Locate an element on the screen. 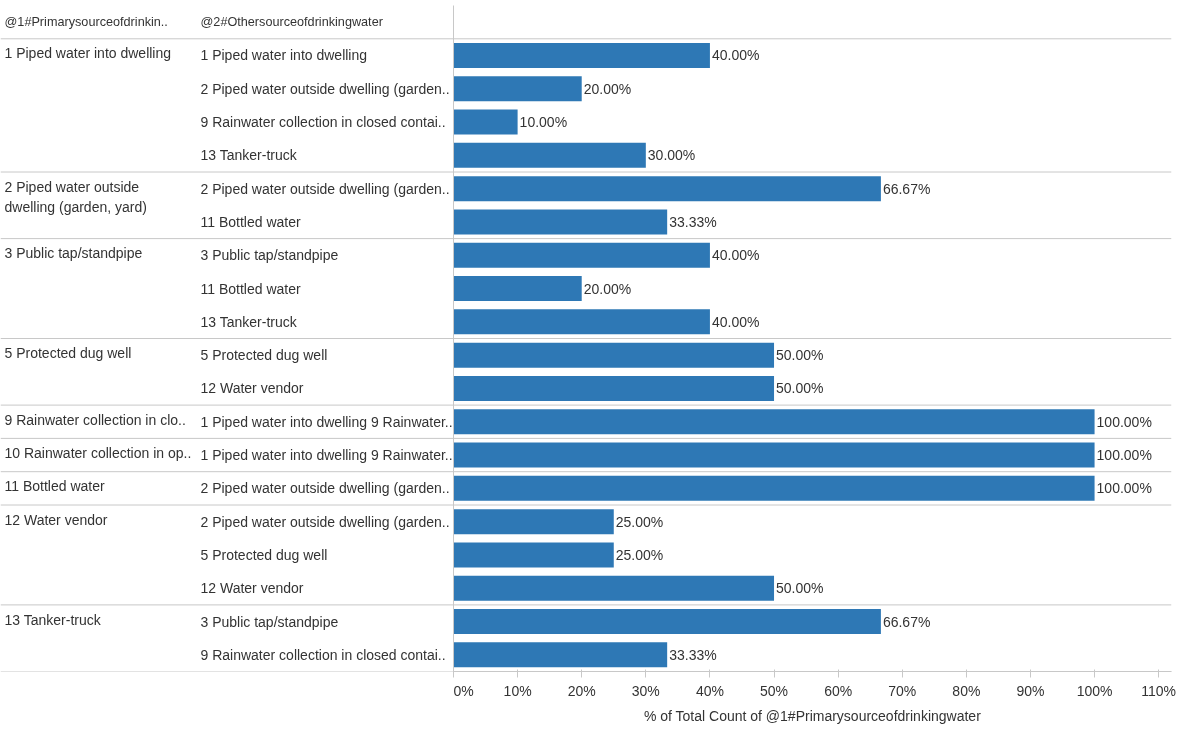 The width and height of the screenshot is (1183, 731). x-tick-label: 70% is located at coordinates (902, 690).